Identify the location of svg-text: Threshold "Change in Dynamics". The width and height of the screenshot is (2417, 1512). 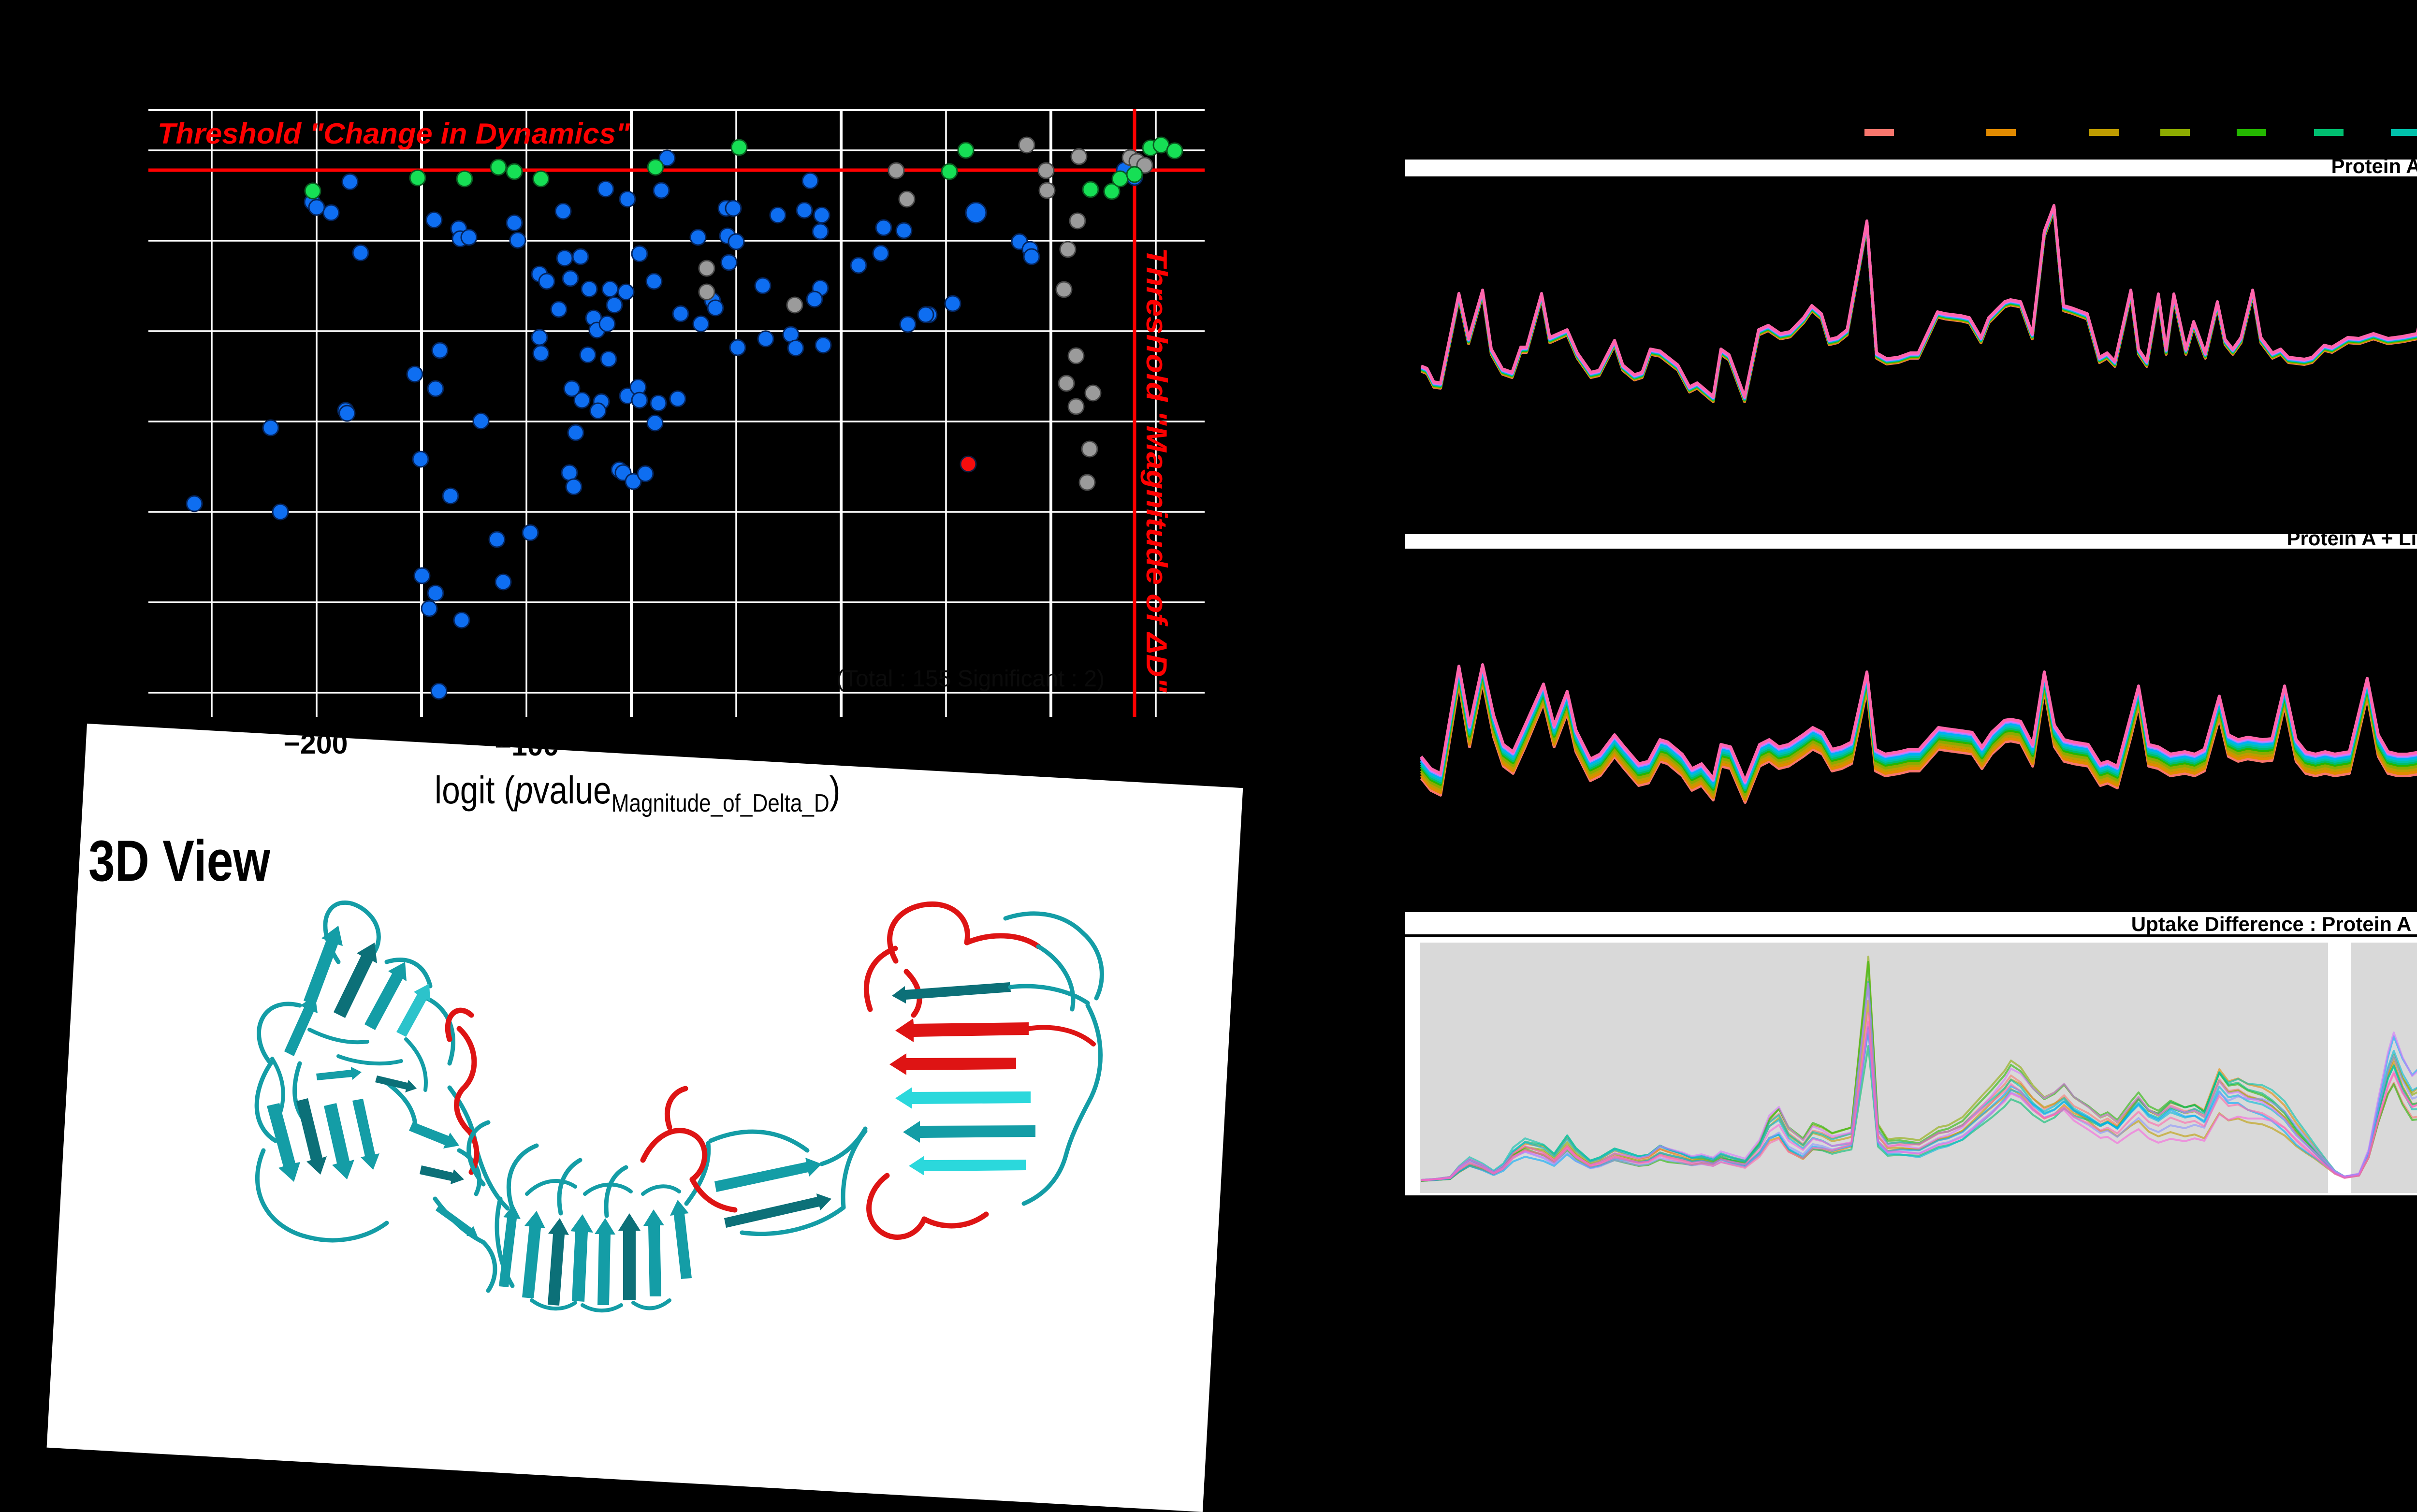
(394, 133).